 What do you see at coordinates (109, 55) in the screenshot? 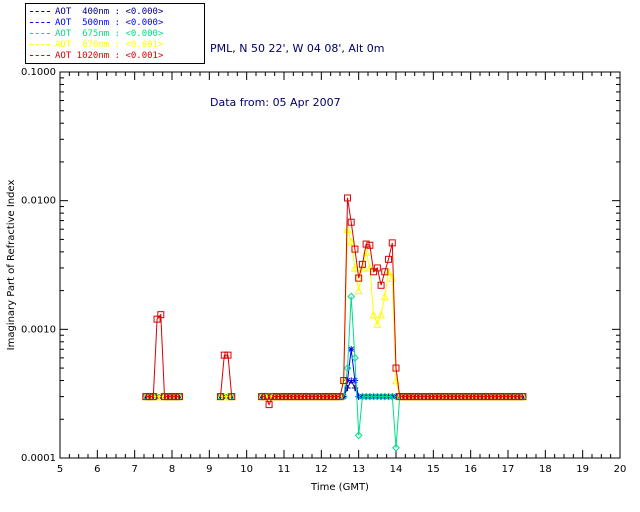
I see `legend-label: AOT 1020nm : <0.001>` at bounding box center [109, 55].